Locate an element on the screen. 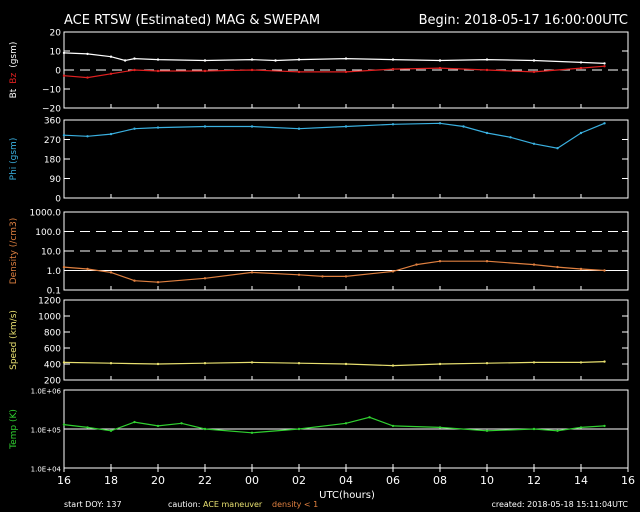 This screenshot has width=640, height=512. ytick-label-mag-4: 20 is located at coordinates (56, 34).